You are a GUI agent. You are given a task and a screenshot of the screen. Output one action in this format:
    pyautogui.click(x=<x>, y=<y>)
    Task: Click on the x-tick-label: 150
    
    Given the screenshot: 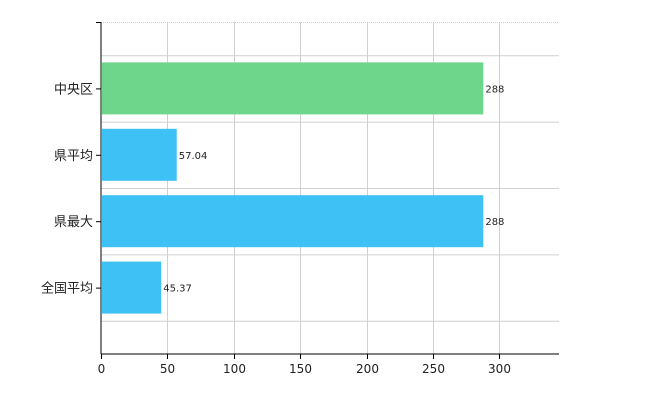 What is the action you would take?
    pyautogui.click(x=300, y=369)
    